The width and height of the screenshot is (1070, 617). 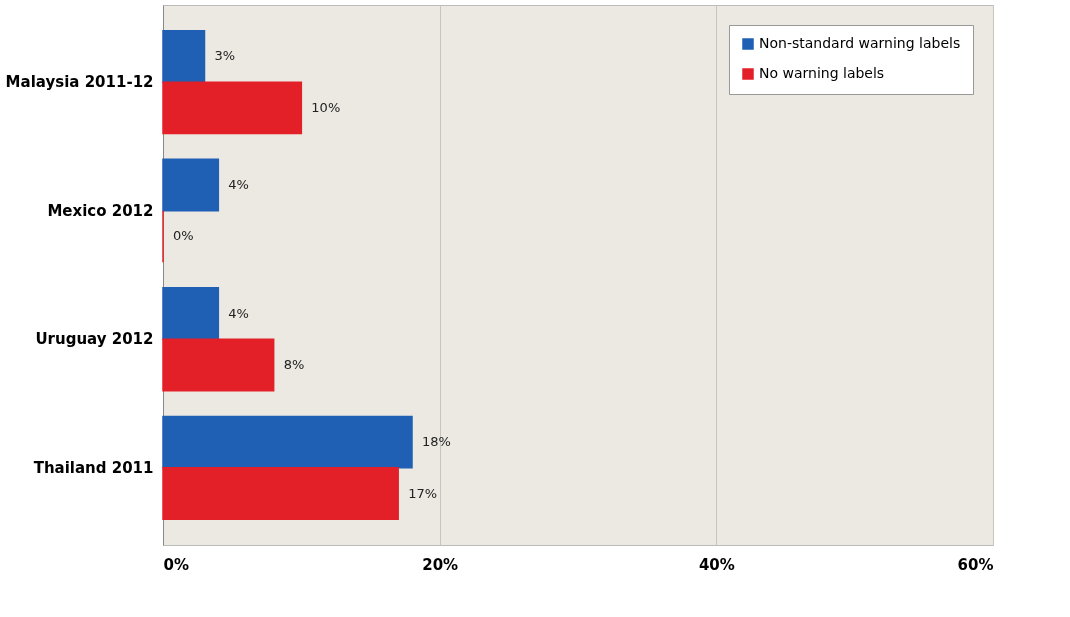 I want to click on x-tick-label: 0%, so click(x=176, y=564).